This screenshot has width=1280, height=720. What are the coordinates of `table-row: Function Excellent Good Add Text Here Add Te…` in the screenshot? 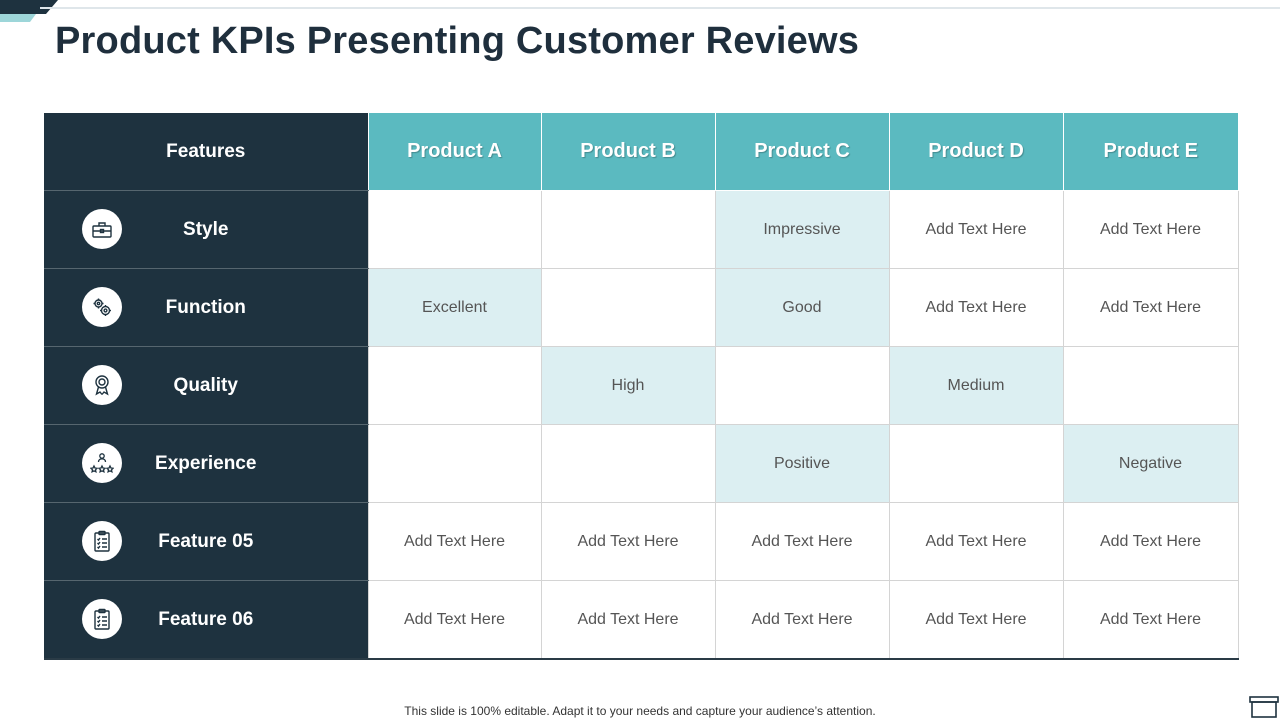 It's located at (641, 307).